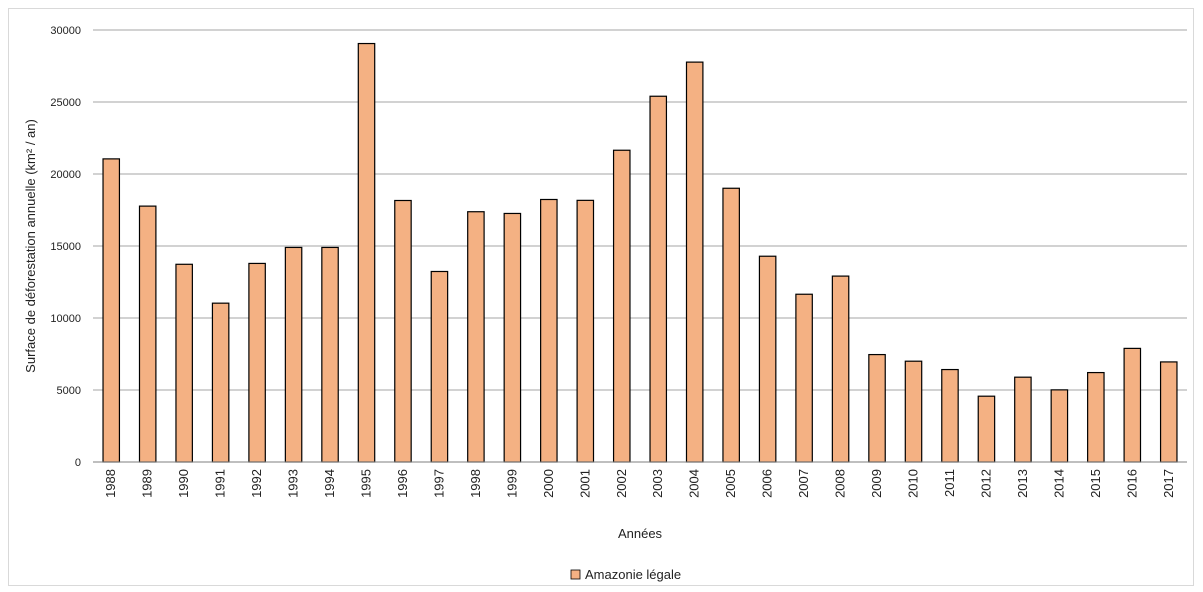 This screenshot has height=592, width=1203. I want to click on bar-2017, so click(1168, 412).